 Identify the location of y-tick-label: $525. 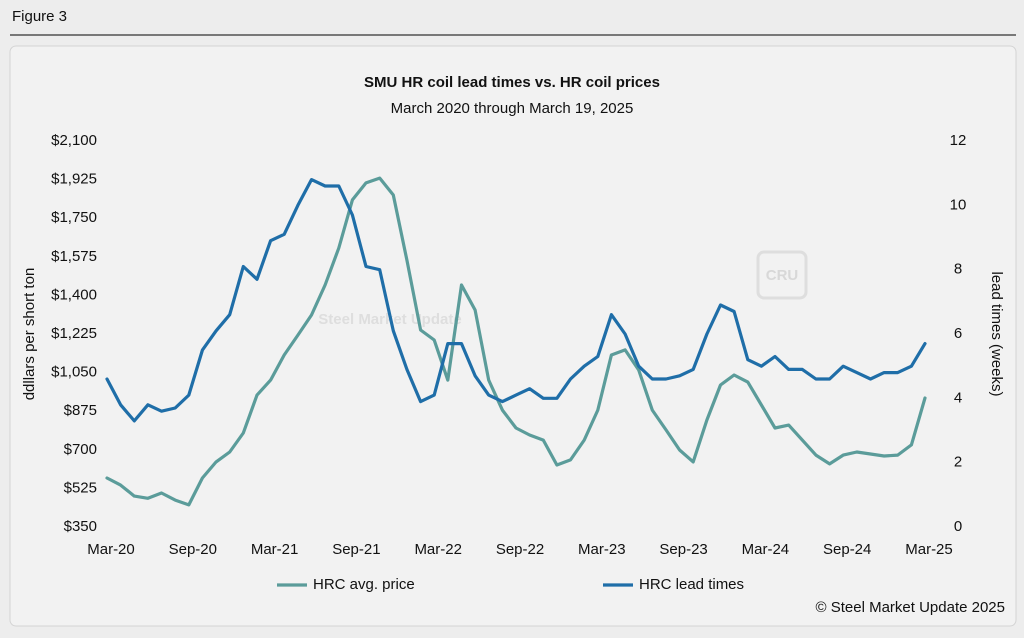
(80, 487).